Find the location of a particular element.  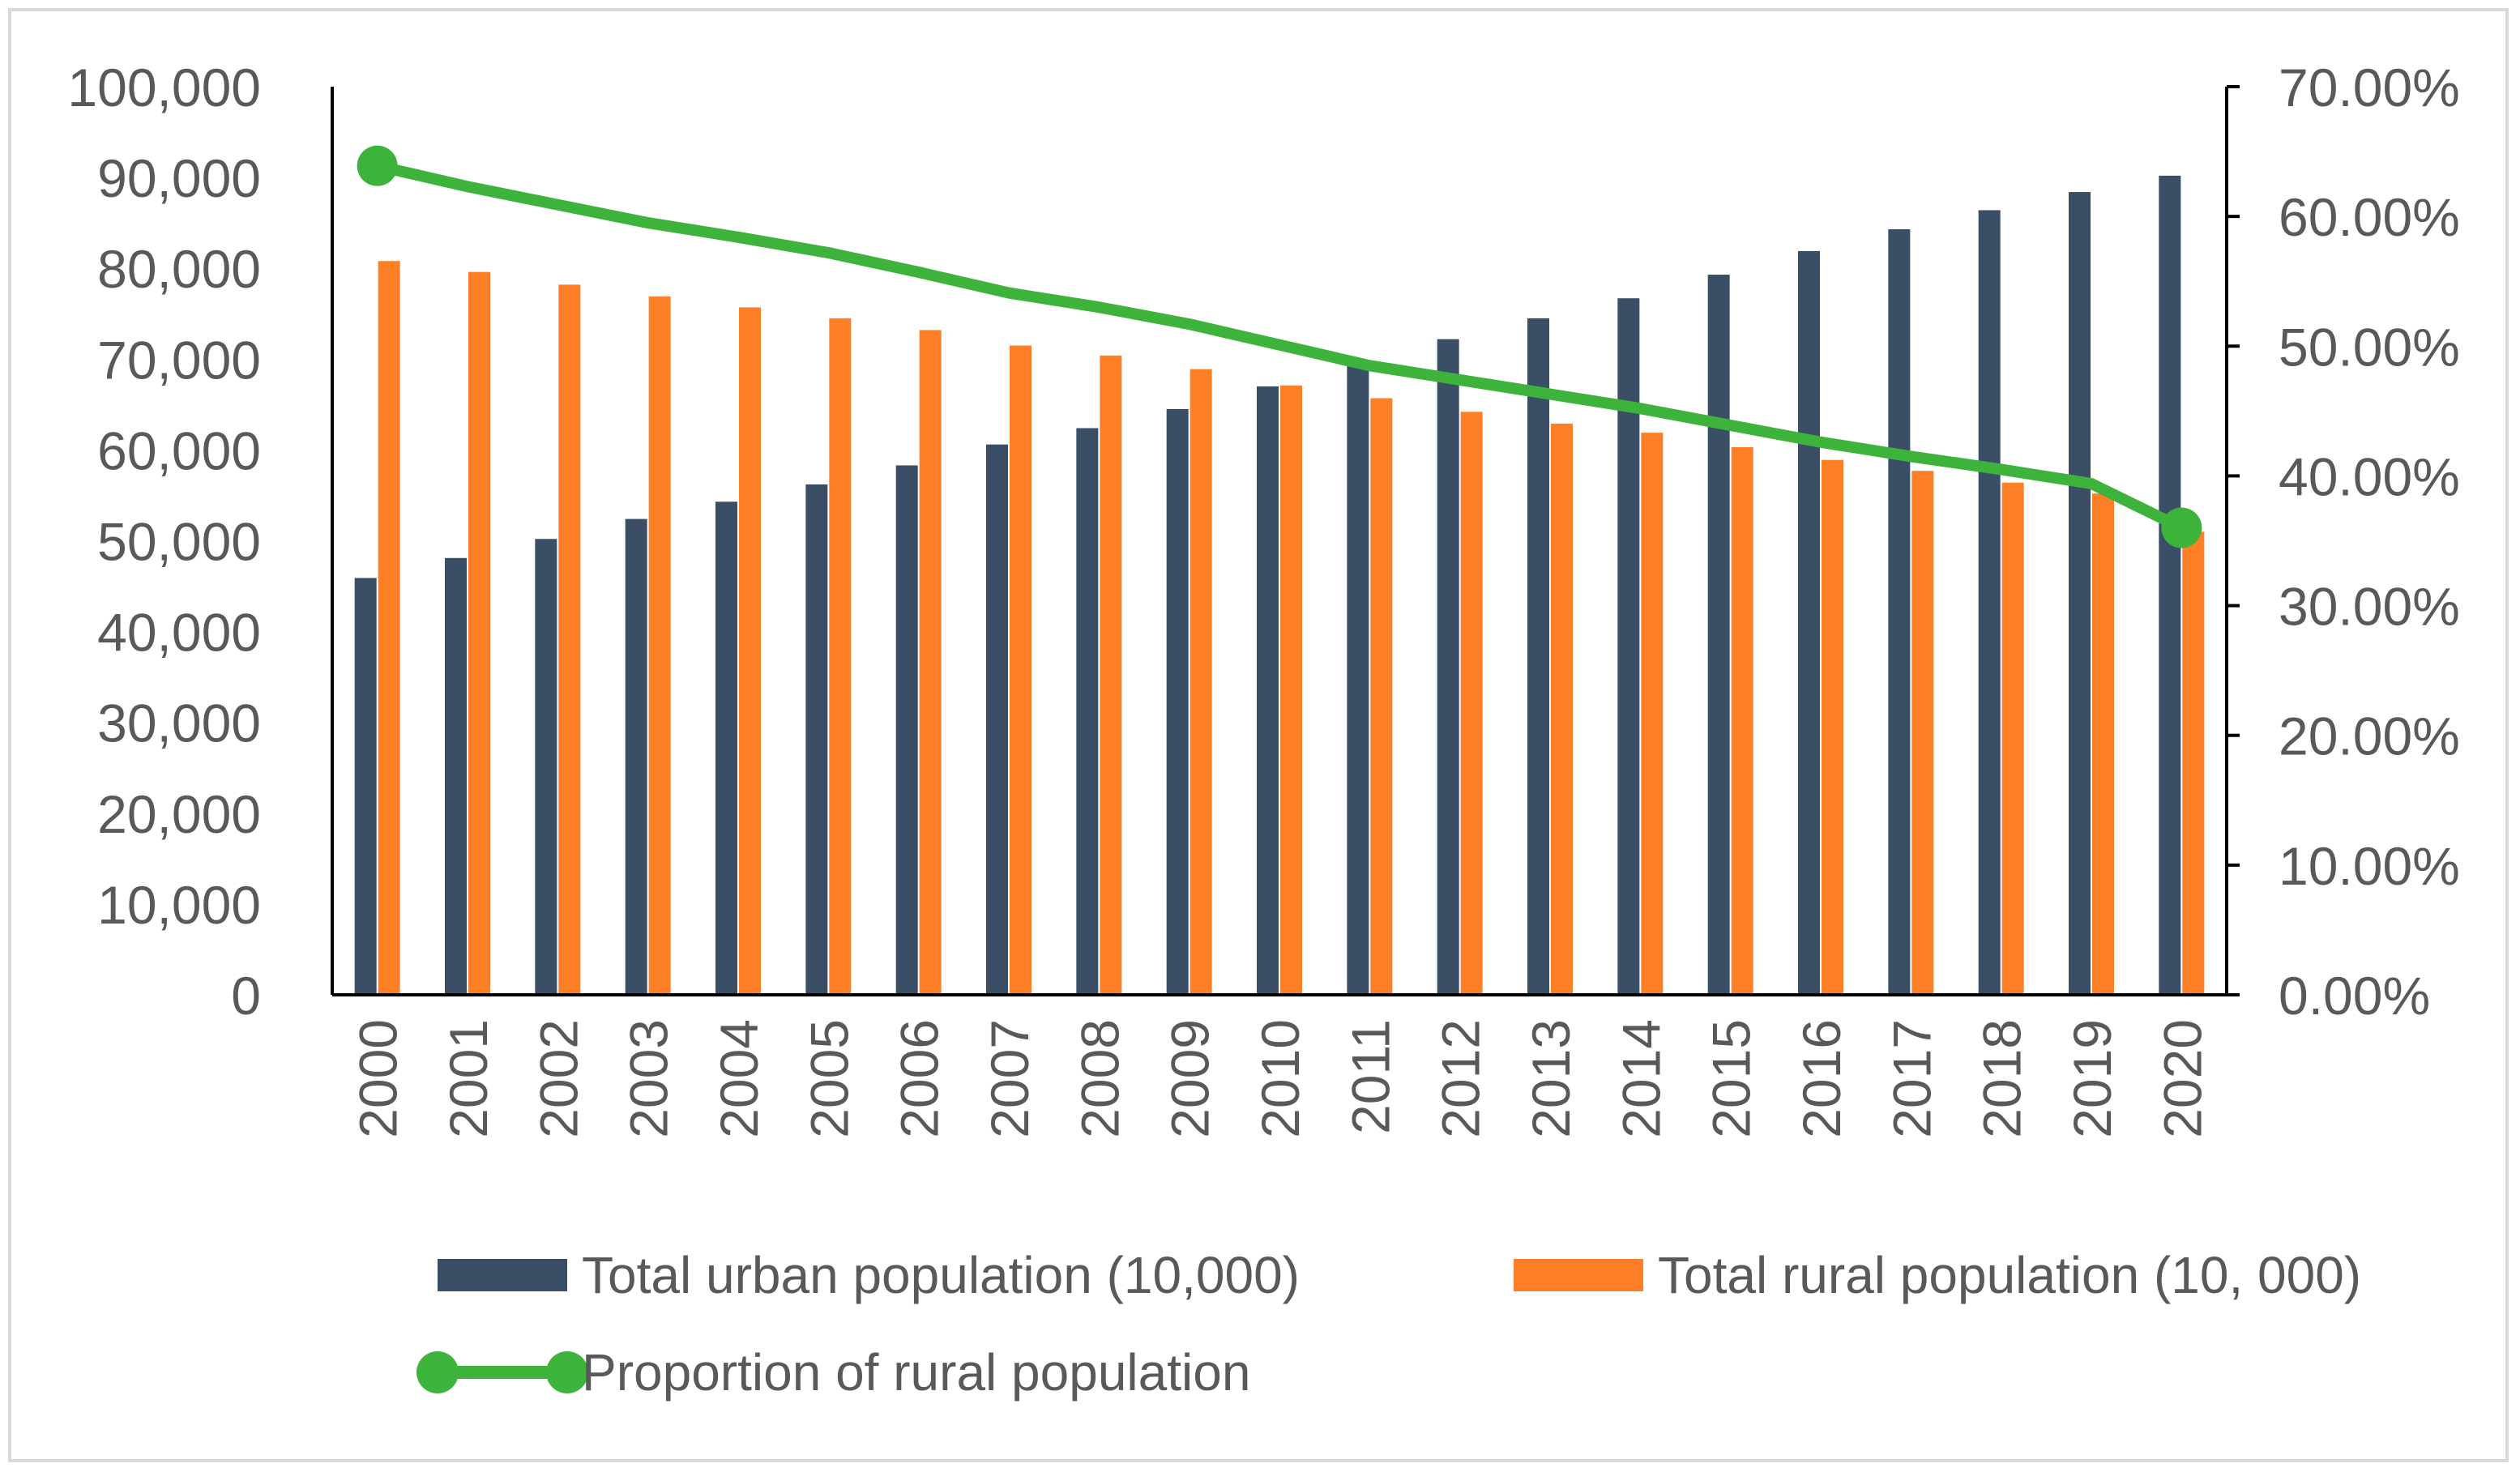

right-tick-label-3: 30.00% is located at coordinates (2370, 607).